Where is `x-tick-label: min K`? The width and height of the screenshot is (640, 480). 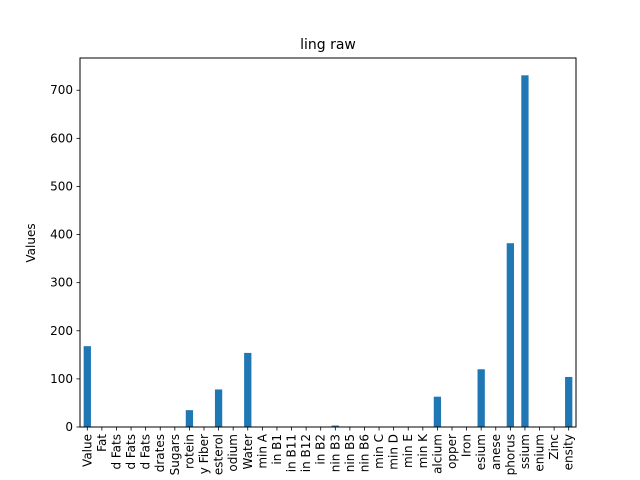
x-tick-label: min K is located at coordinates (423, 450).